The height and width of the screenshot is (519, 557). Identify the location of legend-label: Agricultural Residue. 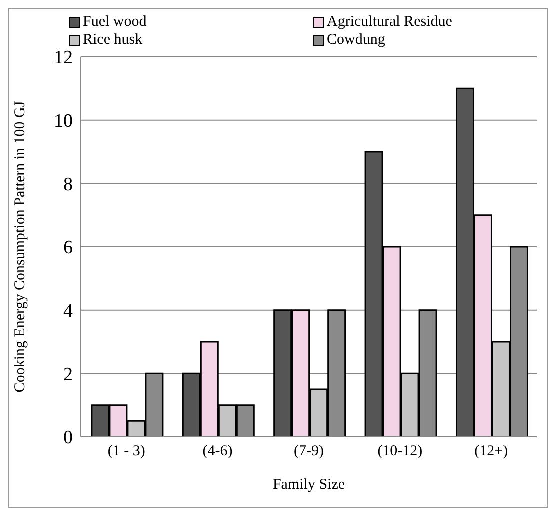
(389, 22).